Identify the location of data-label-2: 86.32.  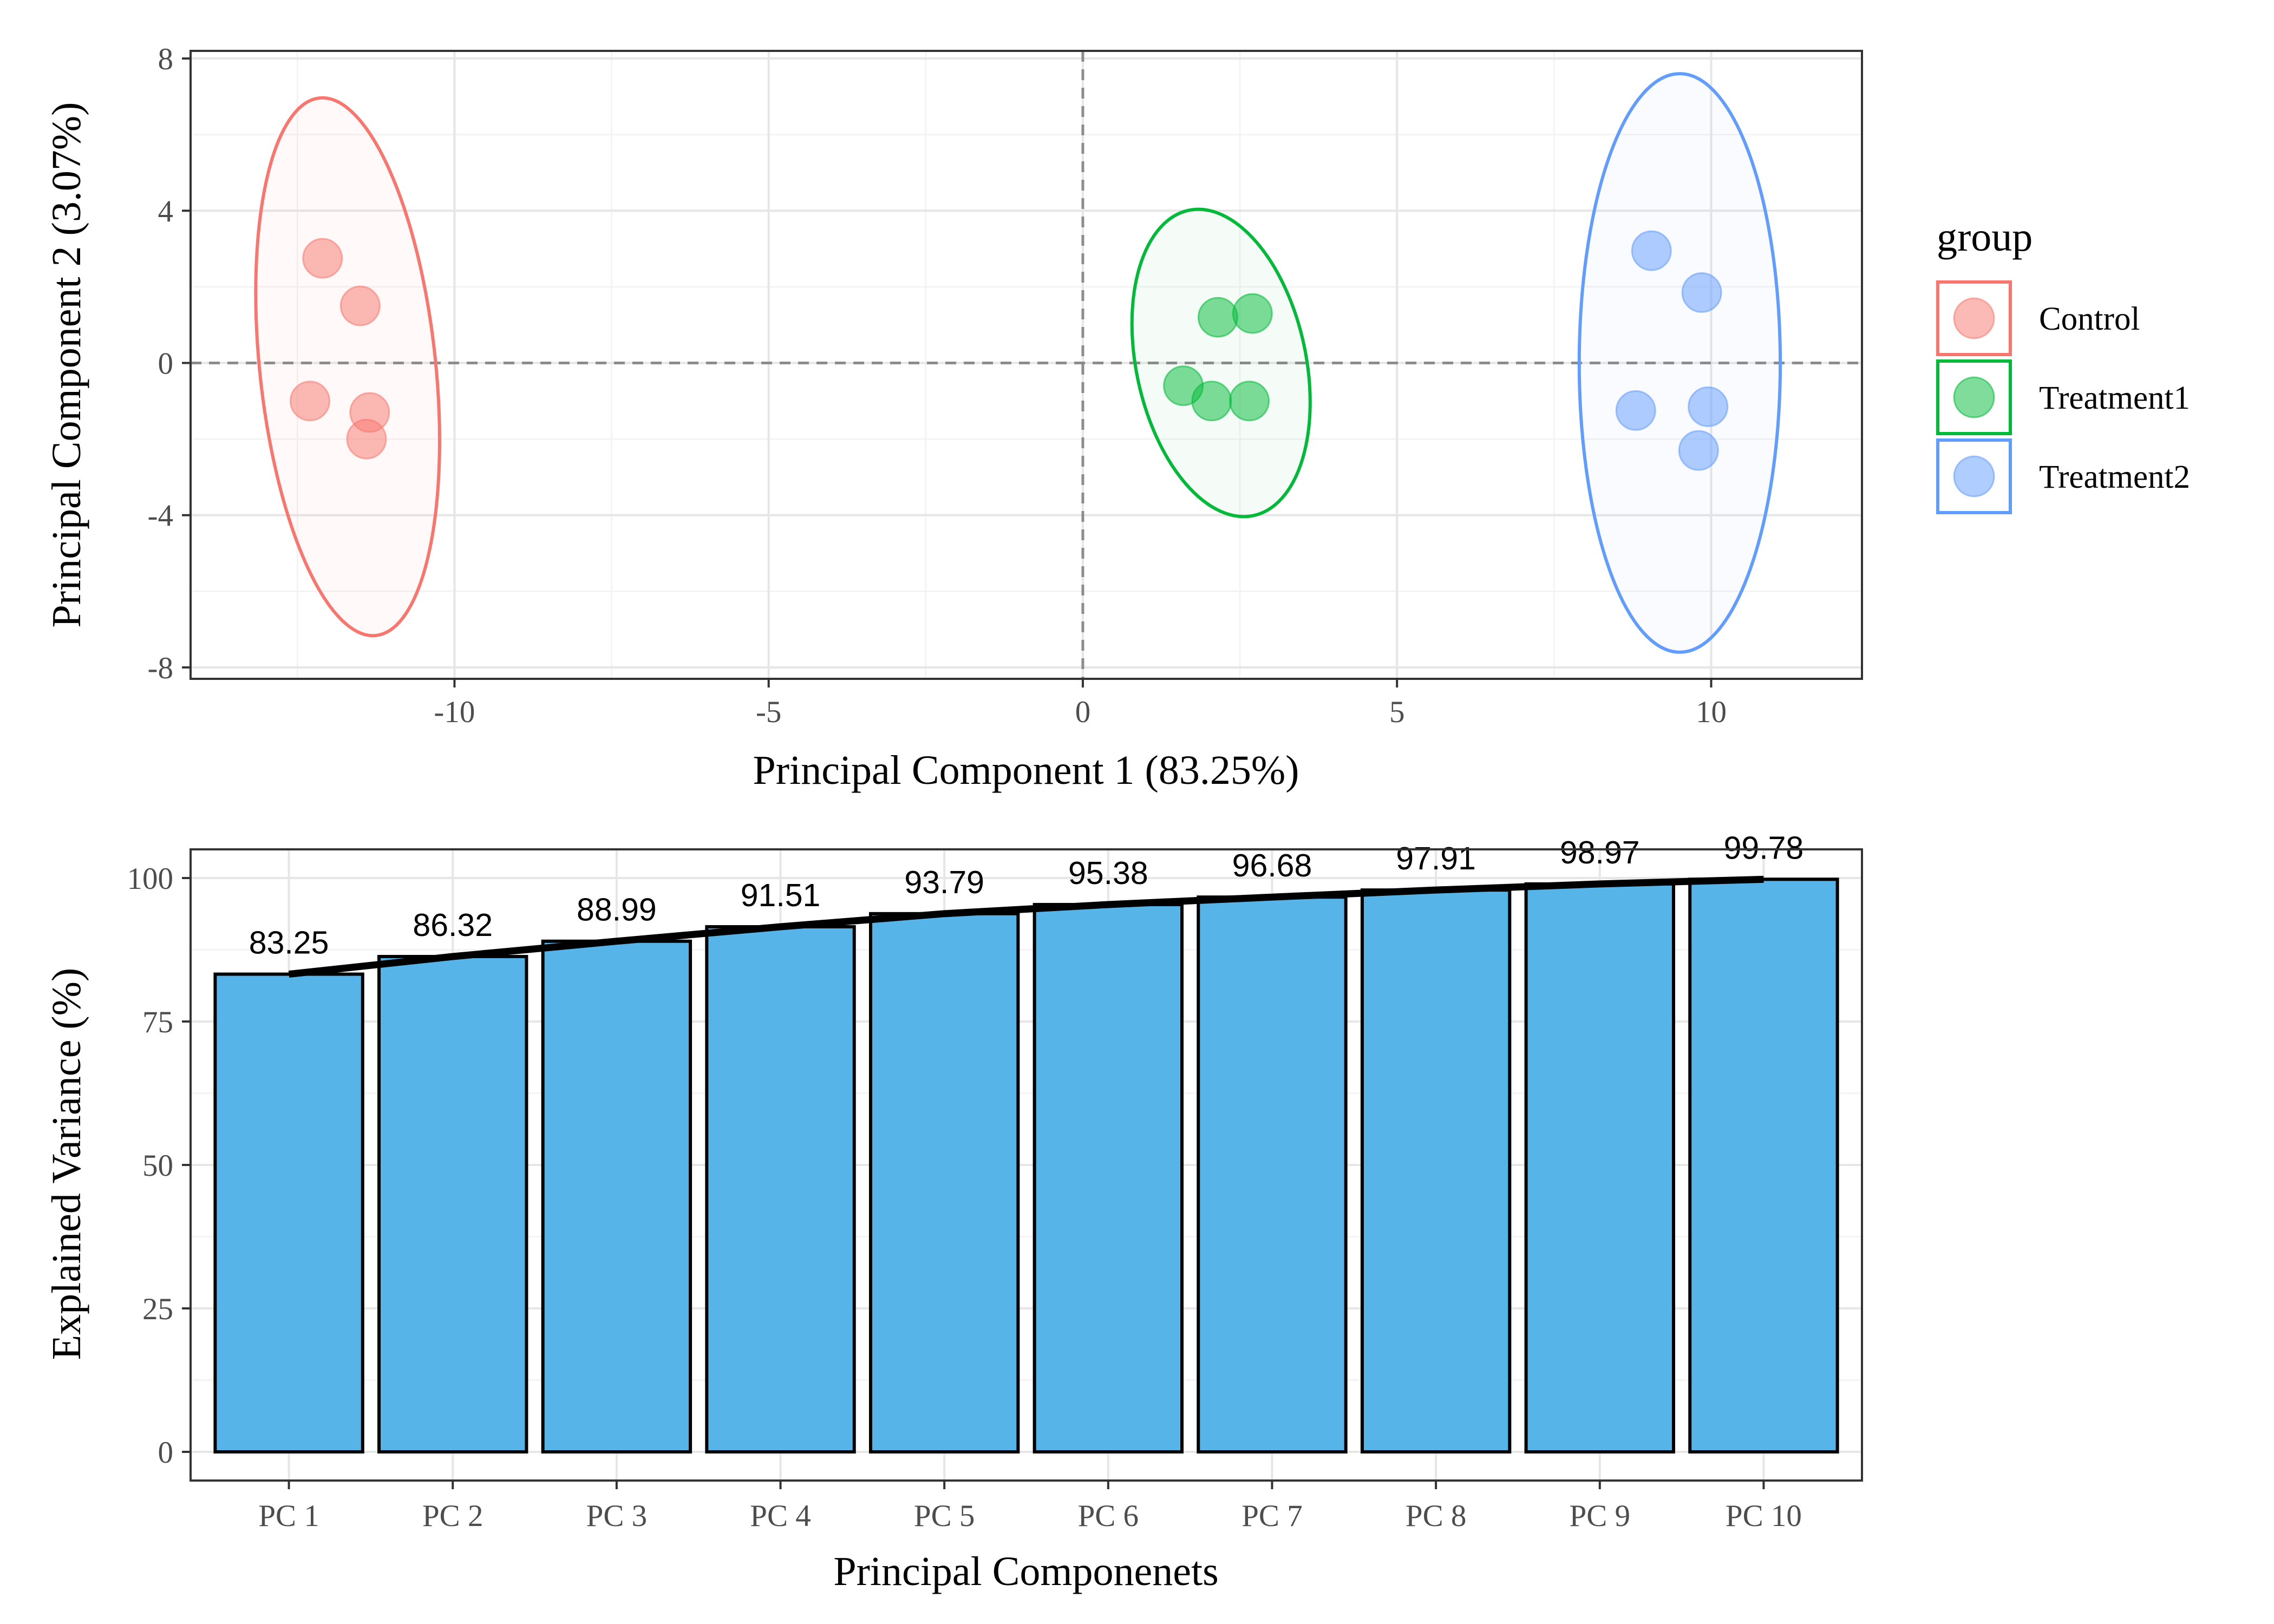
(453, 925).